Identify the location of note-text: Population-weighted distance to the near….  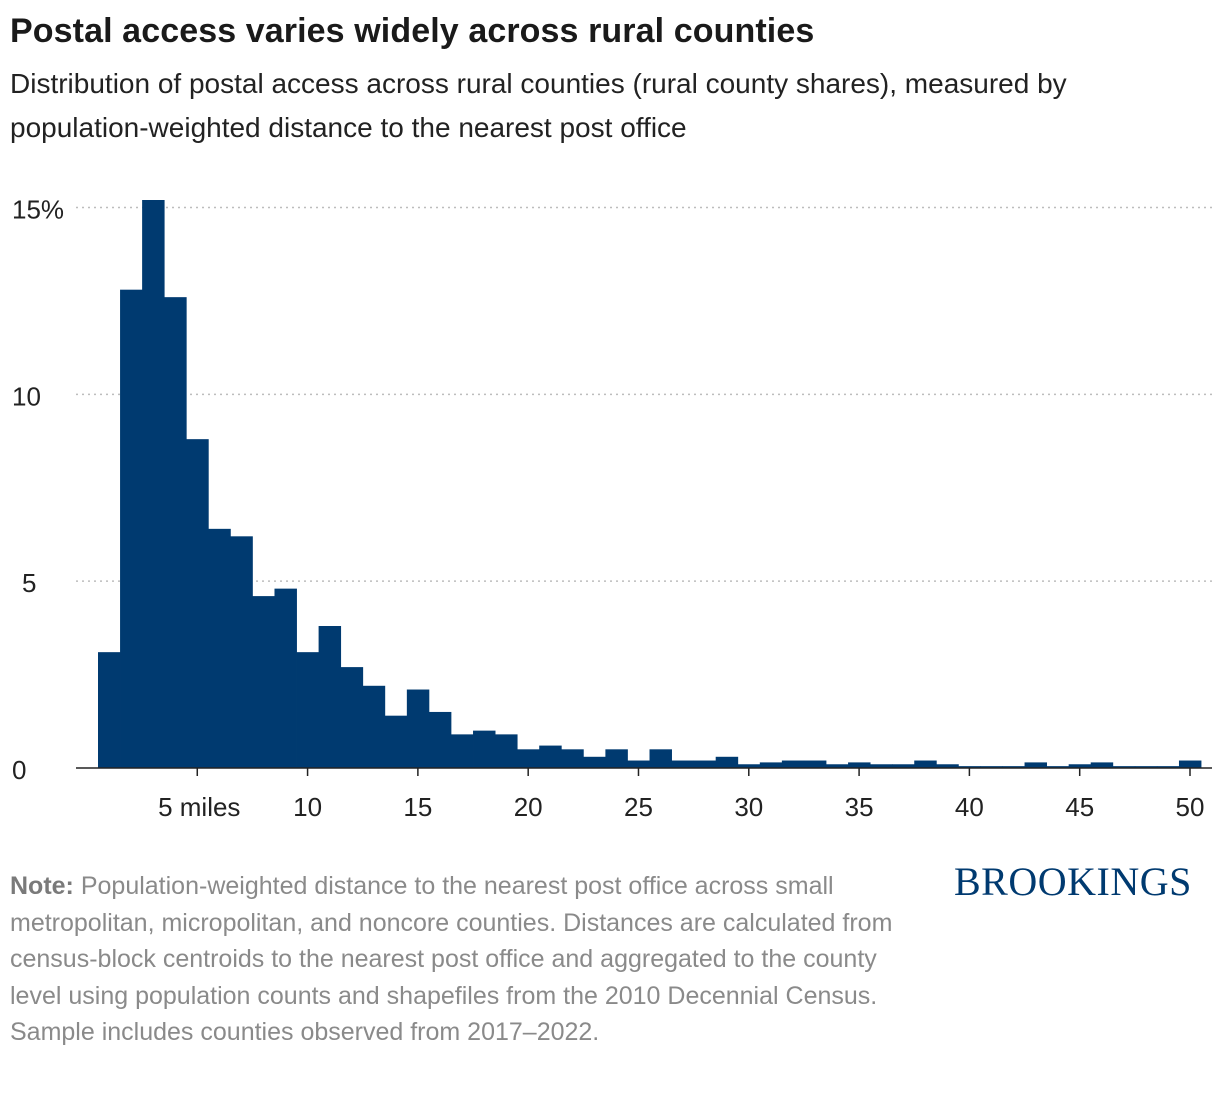
(451, 959).